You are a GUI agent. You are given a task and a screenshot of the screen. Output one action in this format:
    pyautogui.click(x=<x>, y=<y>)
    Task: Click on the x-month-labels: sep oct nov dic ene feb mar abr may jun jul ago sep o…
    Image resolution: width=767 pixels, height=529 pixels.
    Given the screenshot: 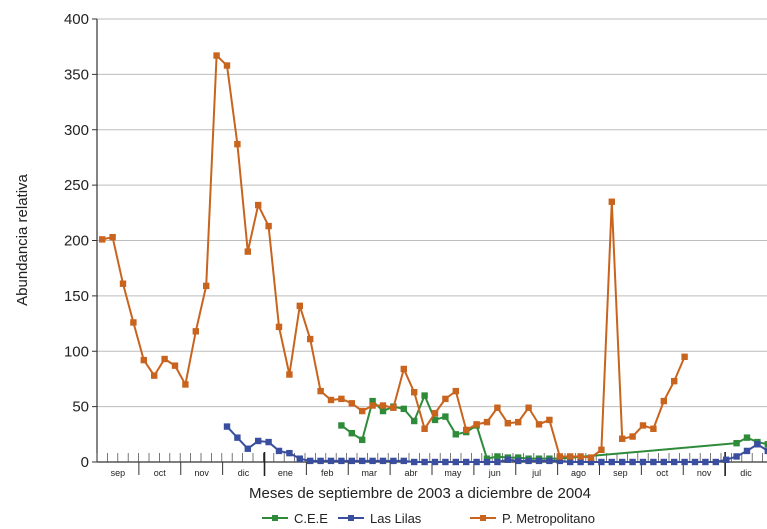 What is the action you would take?
    pyautogui.click(x=432, y=473)
    